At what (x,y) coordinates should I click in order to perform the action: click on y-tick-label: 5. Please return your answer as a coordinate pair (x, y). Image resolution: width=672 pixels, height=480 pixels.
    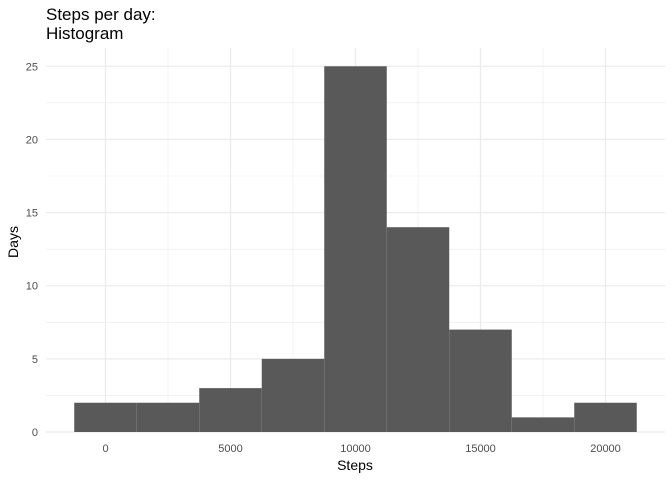
    Looking at the image, I should click on (35, 360).